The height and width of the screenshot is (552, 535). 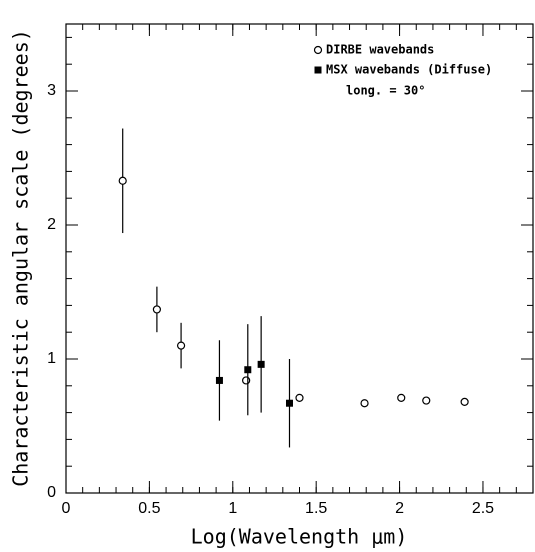 What do you see at coordinates (51, 492) in the screenshot?
I see `y-tick-label: 0` at bounding box center [51, 492].